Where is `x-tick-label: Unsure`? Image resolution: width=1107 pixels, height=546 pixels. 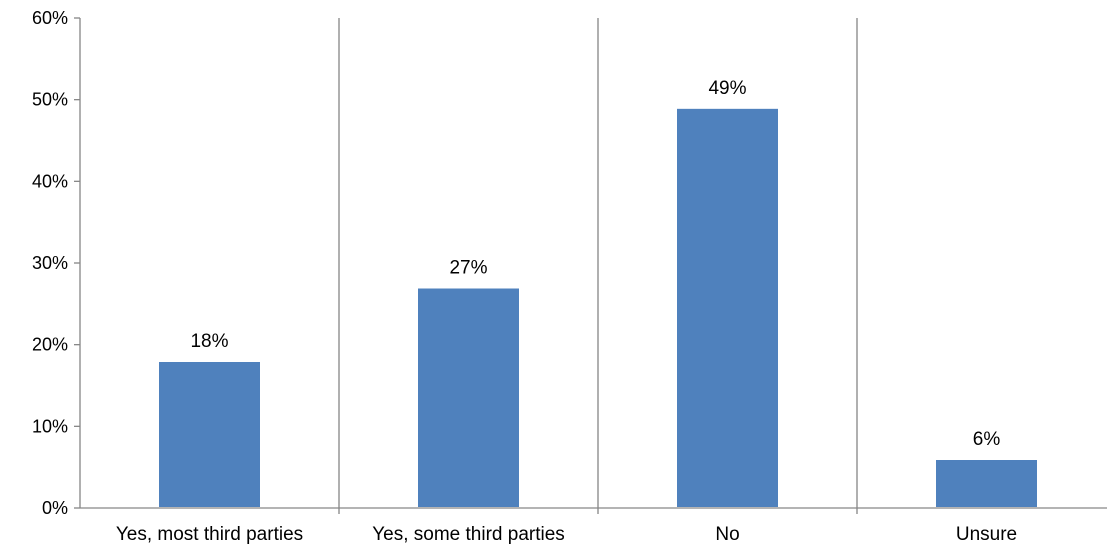 x-tick-label: Unsure is located at coordinates (986, 534).